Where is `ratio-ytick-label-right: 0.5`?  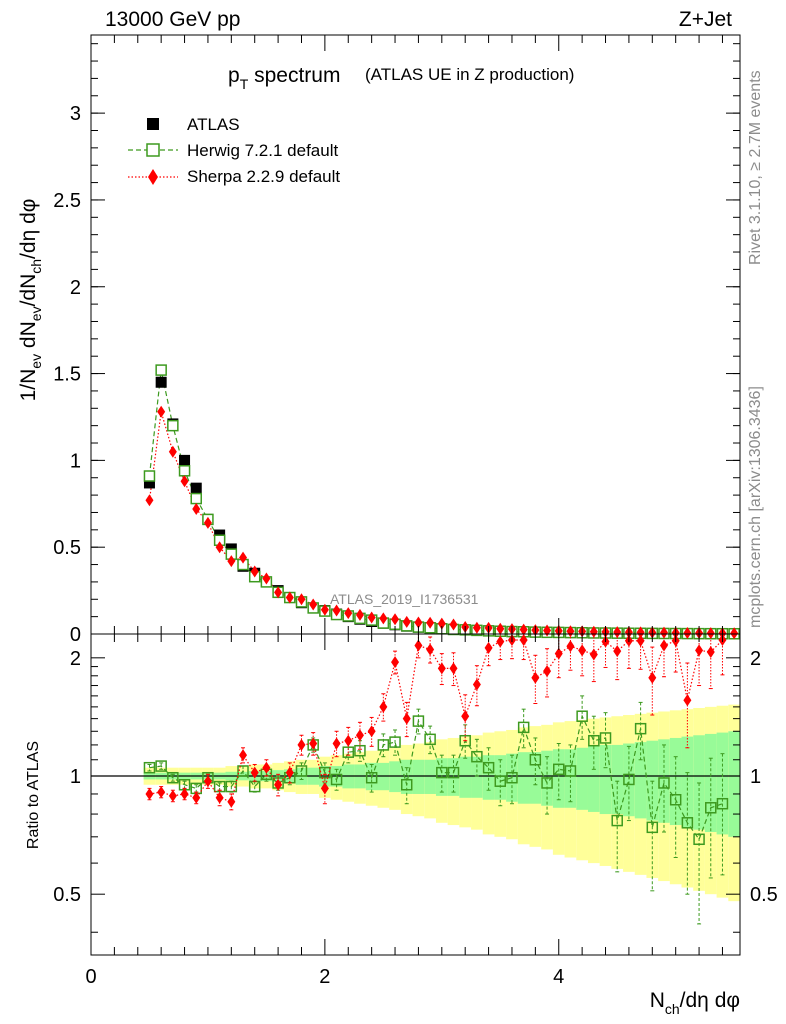
ratio-ytick-label-right: 0.5 is located at coordinates (764, 895).